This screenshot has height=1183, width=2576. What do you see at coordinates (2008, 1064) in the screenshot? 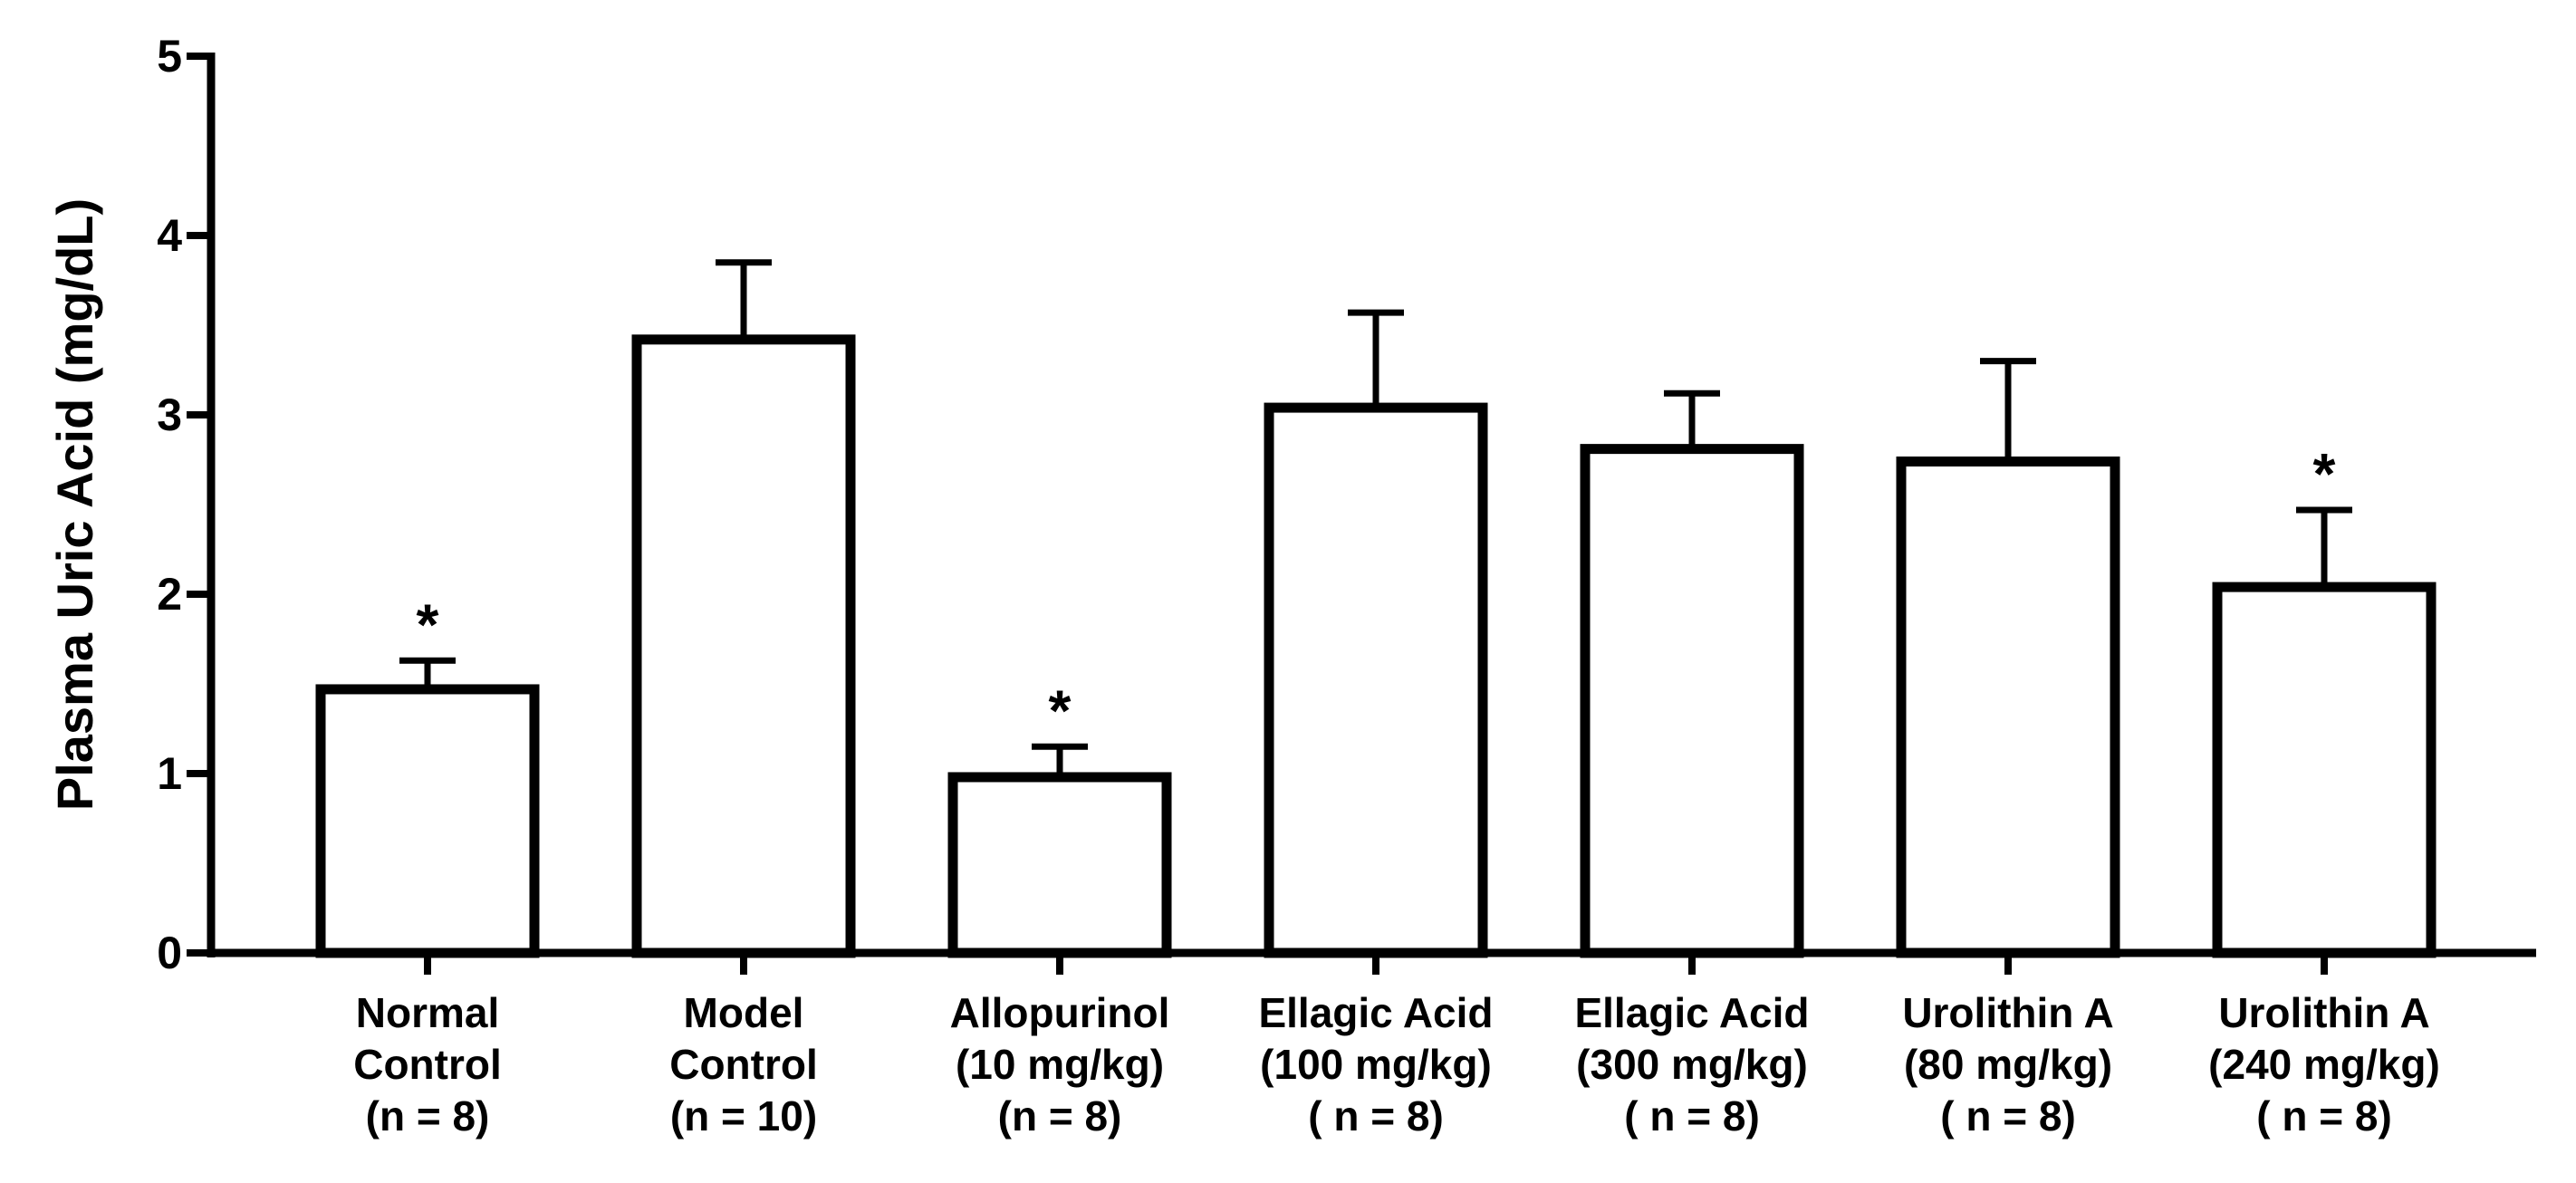
I see `category-label-6-line-2: (80 mg/kg)` at bounding box center [2008, 1064].